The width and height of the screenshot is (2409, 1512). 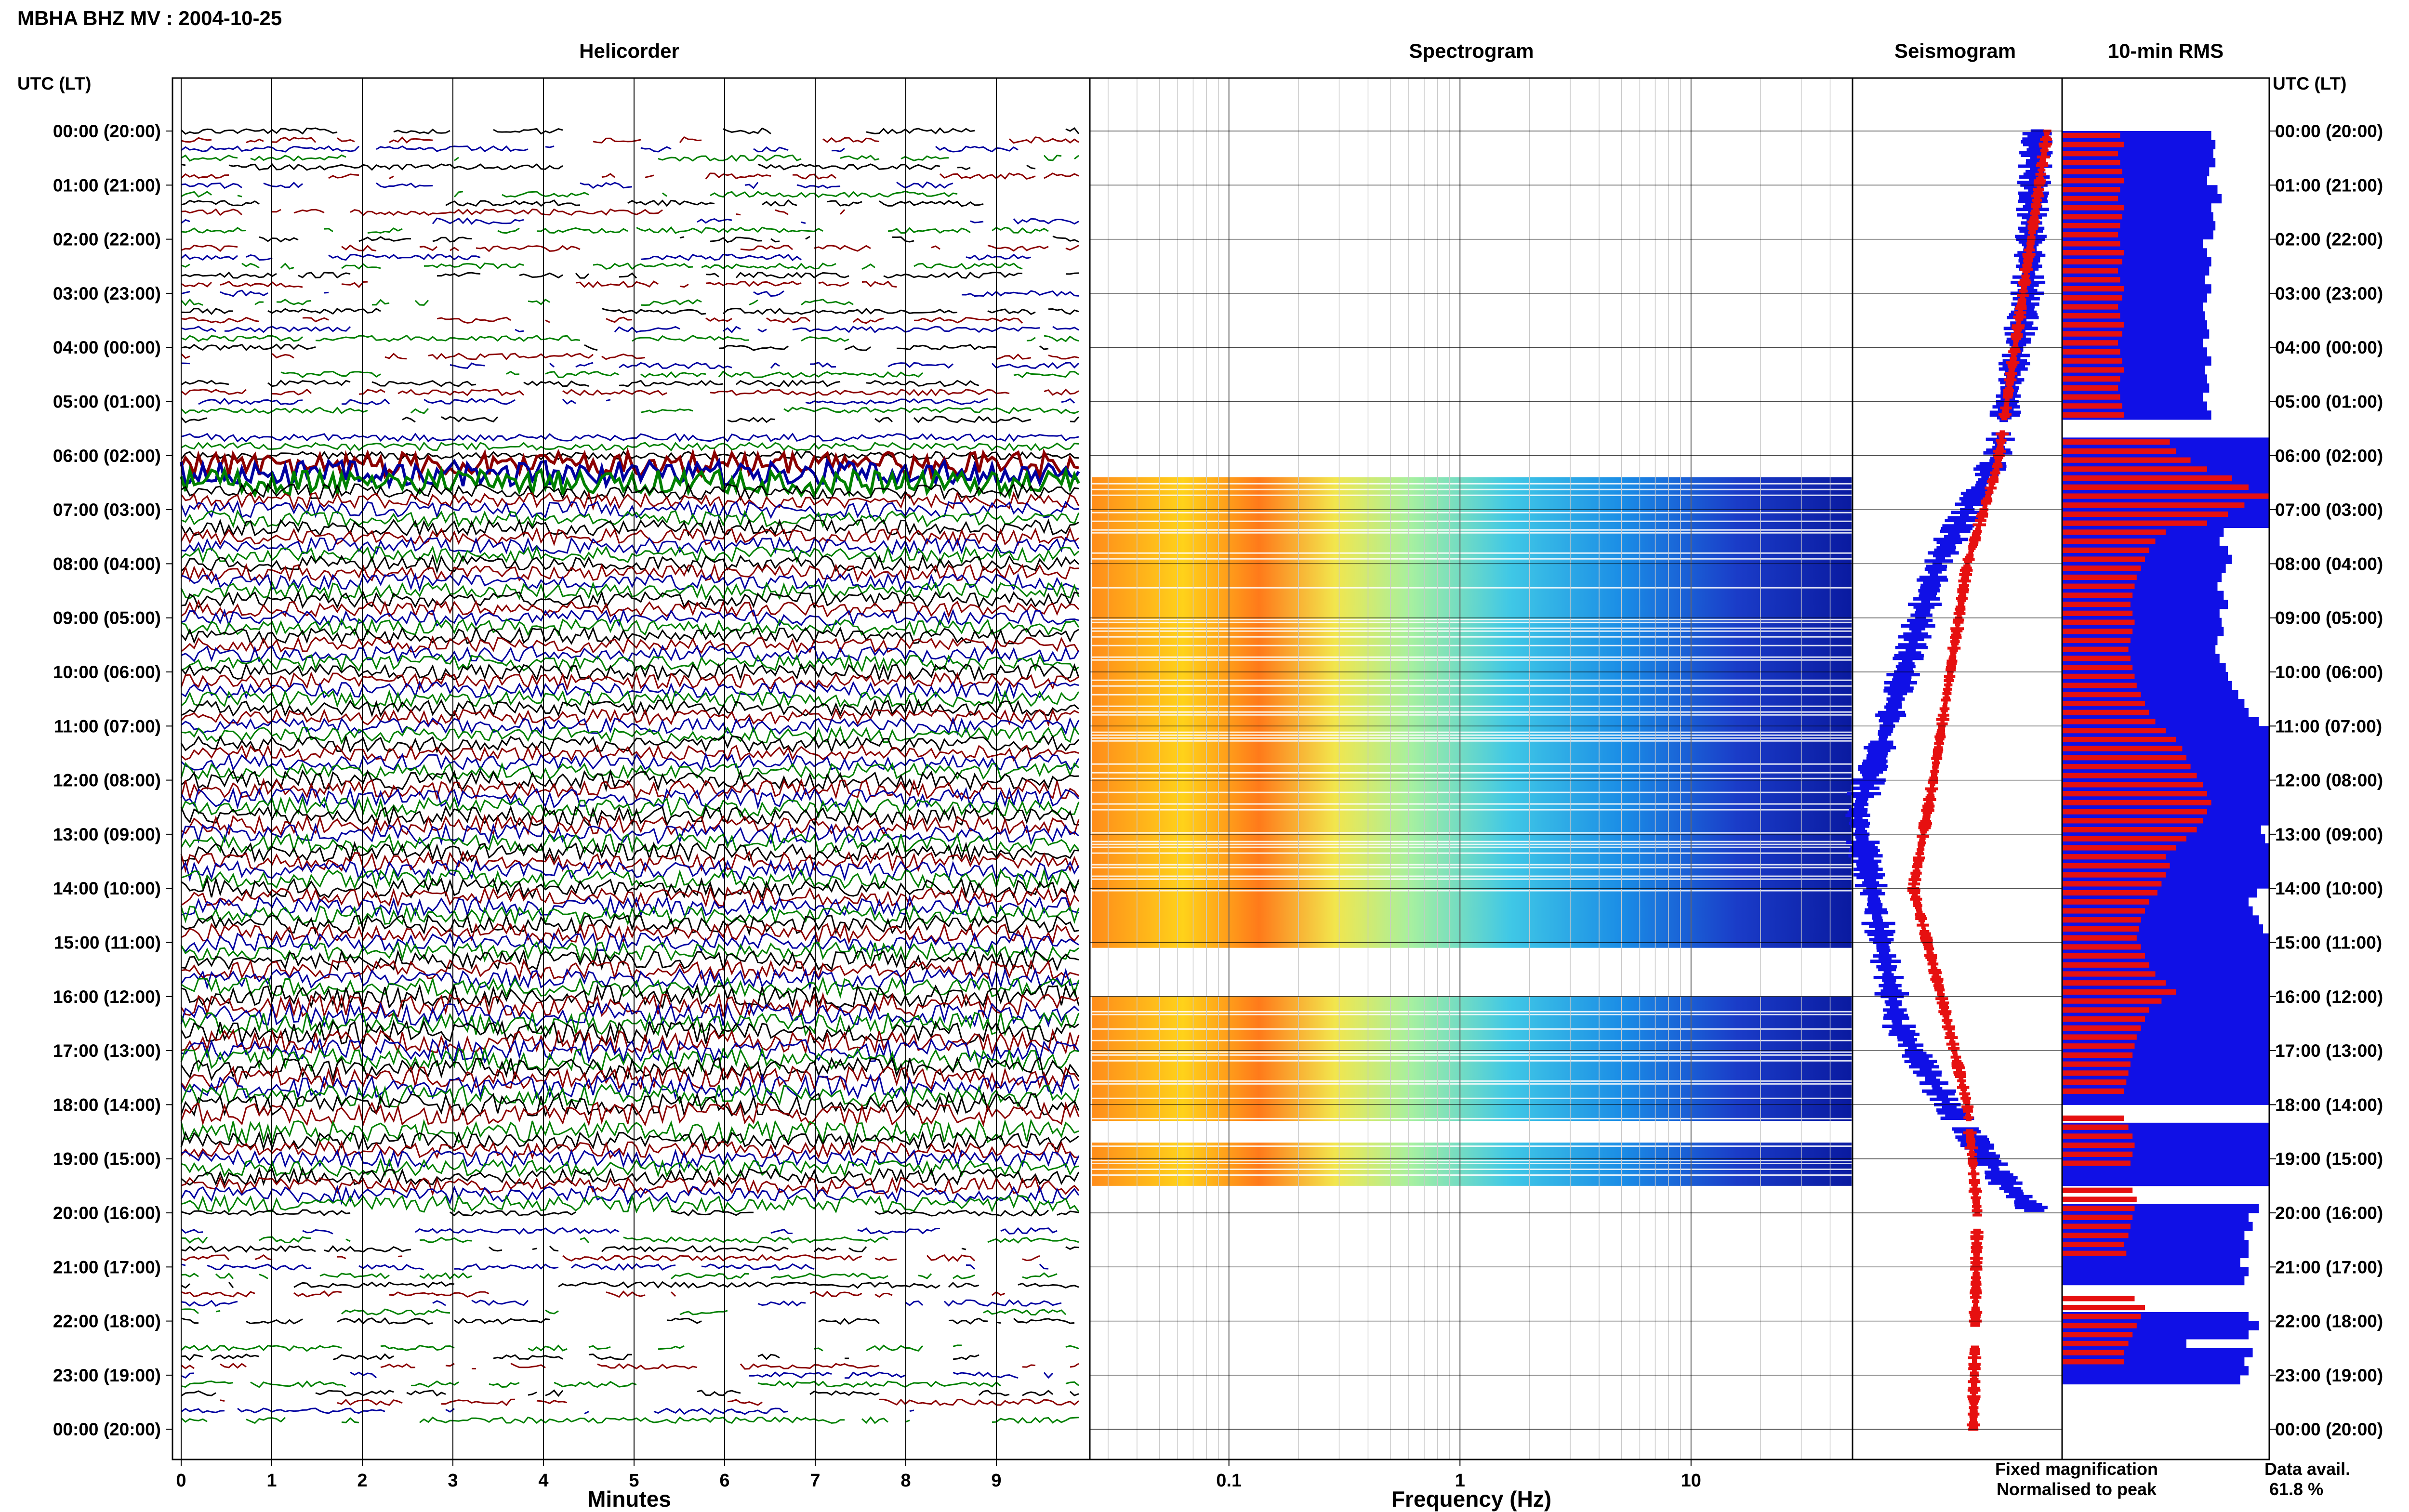 I want to click on hour-label-right: 12:00 (08:00), so click(x=2329, y=780).